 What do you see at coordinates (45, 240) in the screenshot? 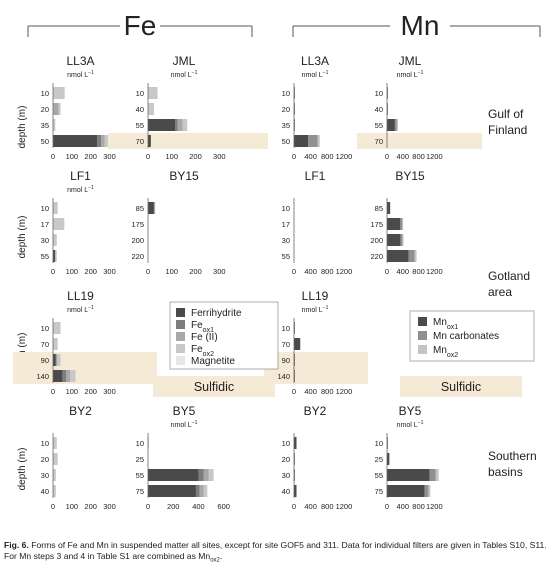
I see `depth-tick-label: 30` at bounding box center [45, 240].